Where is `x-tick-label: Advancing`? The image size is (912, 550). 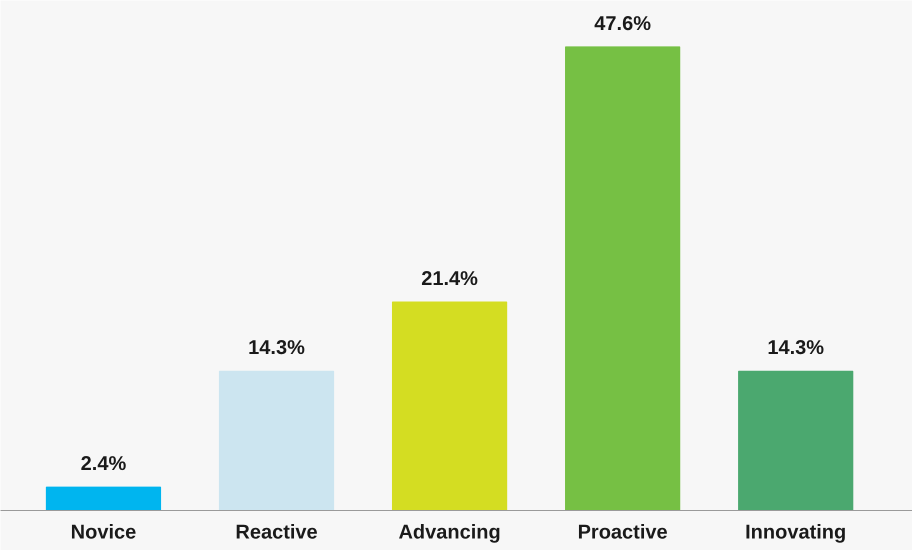
x-tick-label: Advancing is located at coordinates (449, 533).